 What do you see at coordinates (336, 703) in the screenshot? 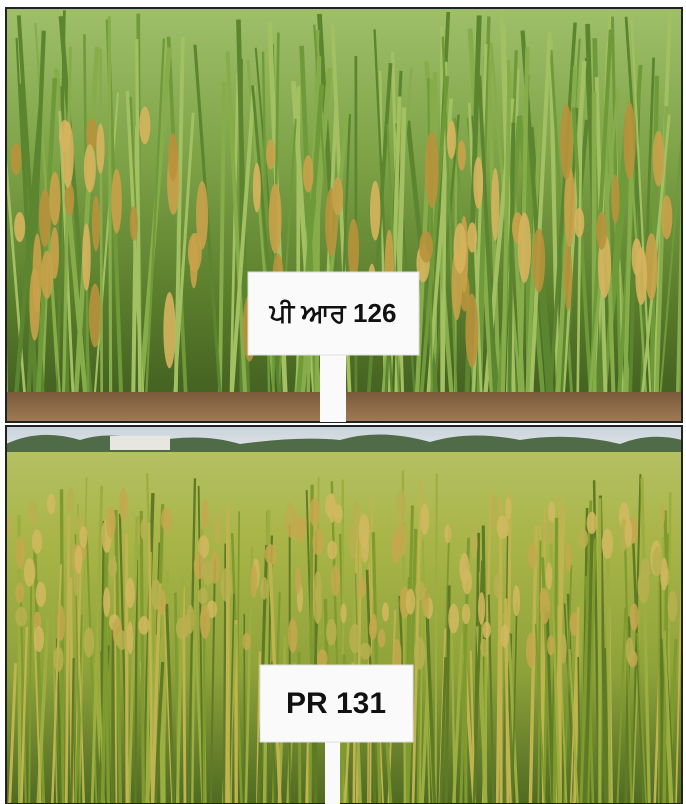
I see `sign-board` at bounding box center [336, 703].